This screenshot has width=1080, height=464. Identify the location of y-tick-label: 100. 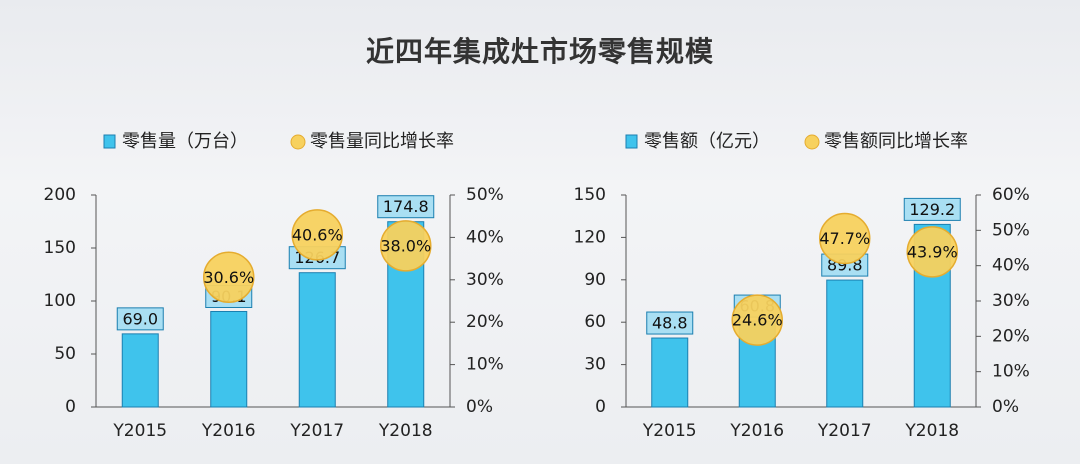
(60, 301).